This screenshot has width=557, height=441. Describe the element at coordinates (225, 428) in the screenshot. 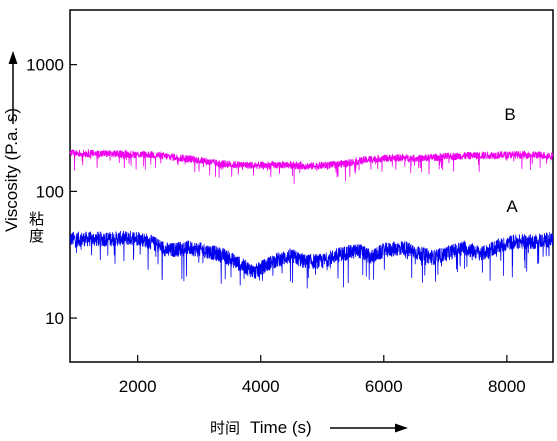

I see `x-axis-label-cn: 时间` at that location.